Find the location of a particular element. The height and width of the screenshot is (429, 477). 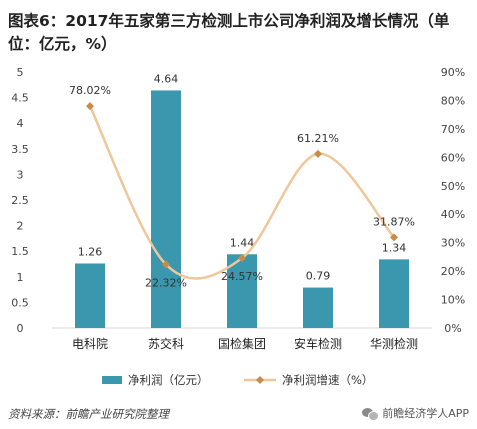

y-left-tick-label: 1 is located at coordinates (20, 277).